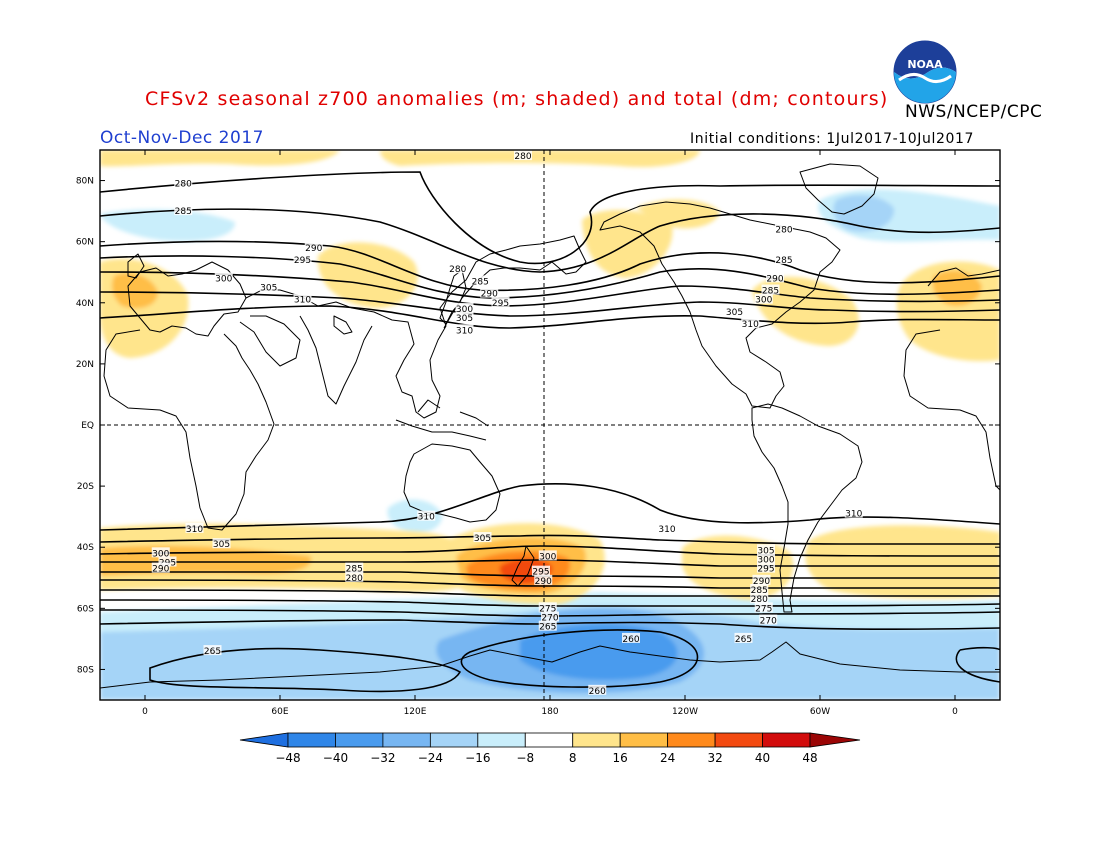 Image resolution: width=1100 pixels, height=850 pixels. Describe the element at coordinates (620, 758) in the screenshot. I see `colorbar-label: 16` at that location.